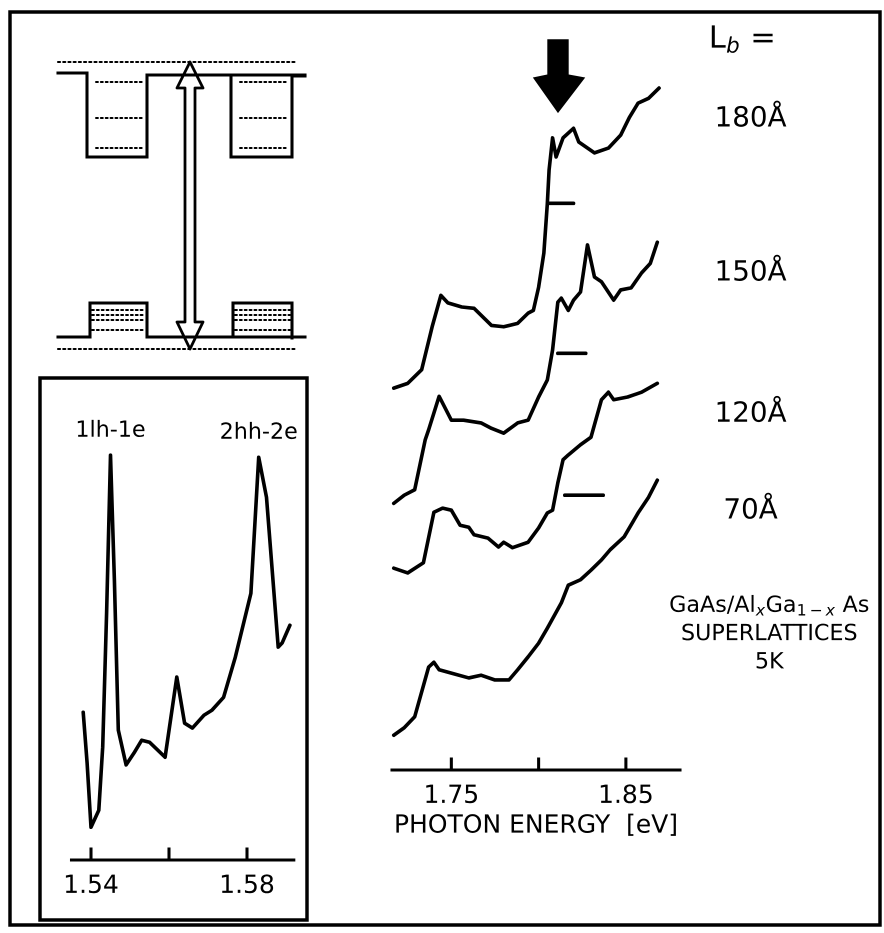  I want to click on text: 120Å, so click(752, 409).